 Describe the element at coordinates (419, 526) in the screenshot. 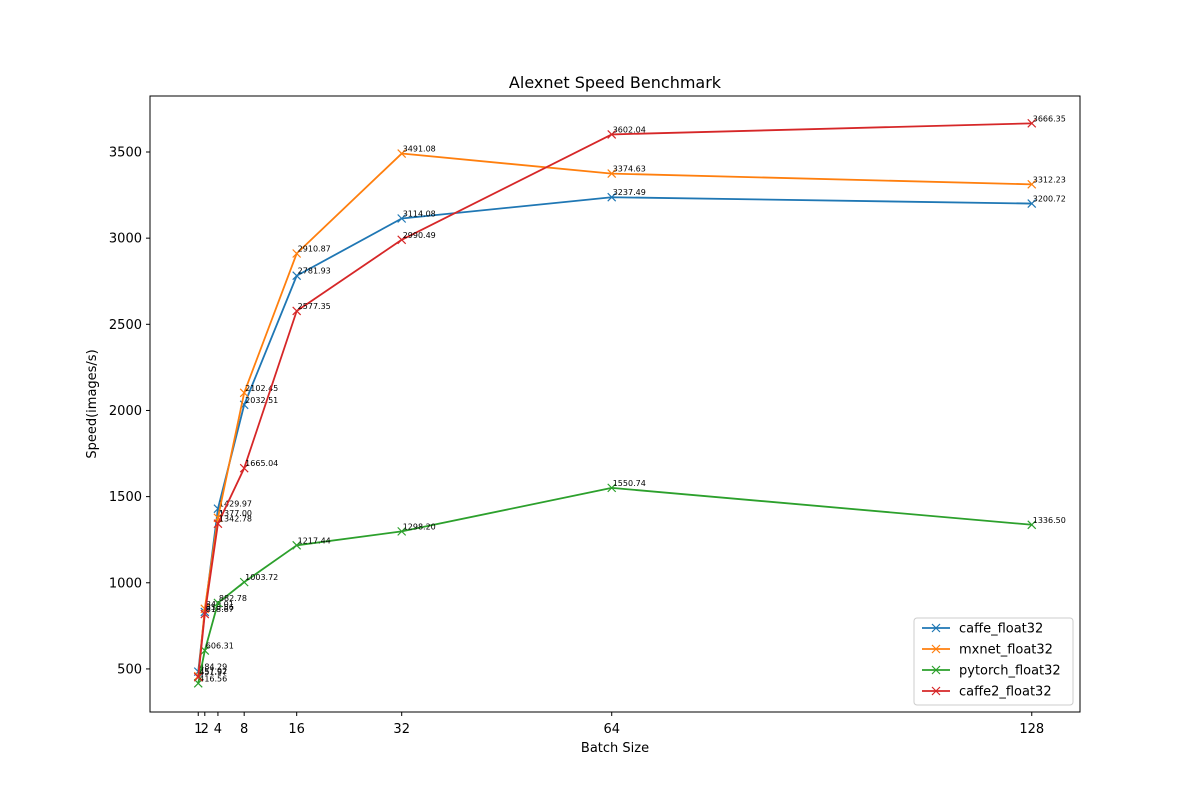

I see `data-label: 1298.20` at that location.